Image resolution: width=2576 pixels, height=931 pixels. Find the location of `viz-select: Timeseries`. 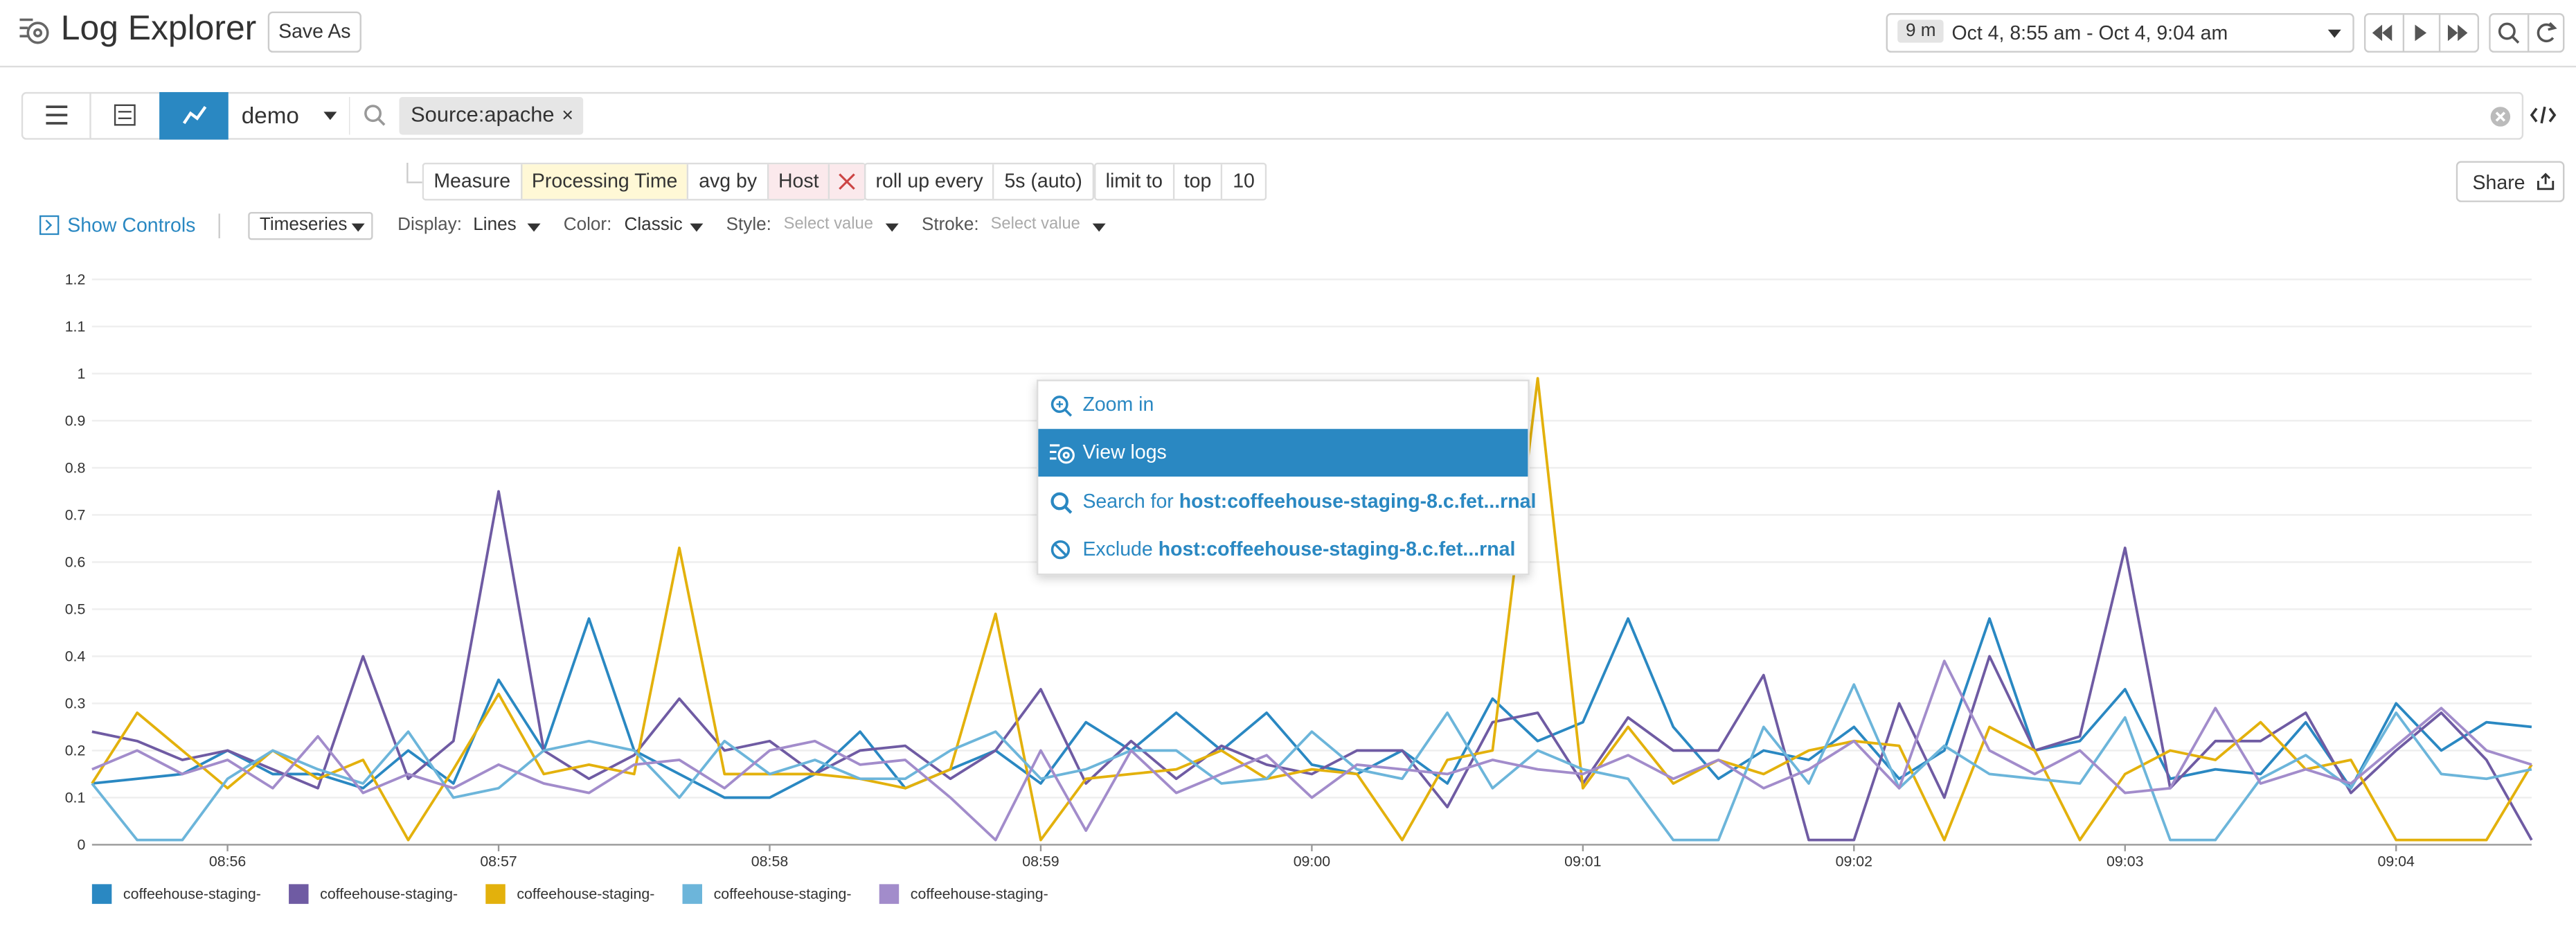

viz-select: Timeseries is located at coordinates (311, 226).